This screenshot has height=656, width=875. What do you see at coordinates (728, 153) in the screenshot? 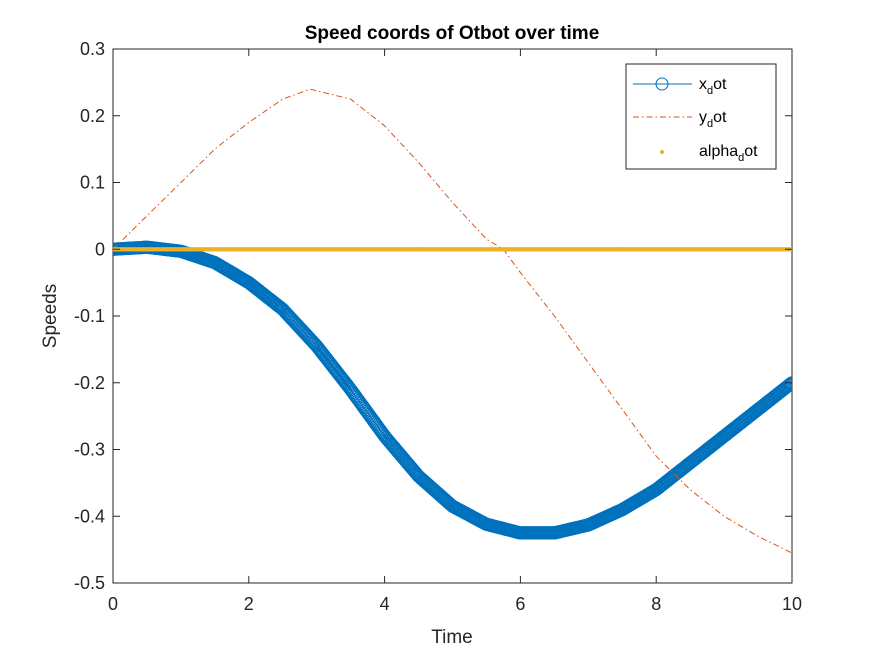
I see `legend-label-alphadot: alphadot` at bounding box center [728, 153].